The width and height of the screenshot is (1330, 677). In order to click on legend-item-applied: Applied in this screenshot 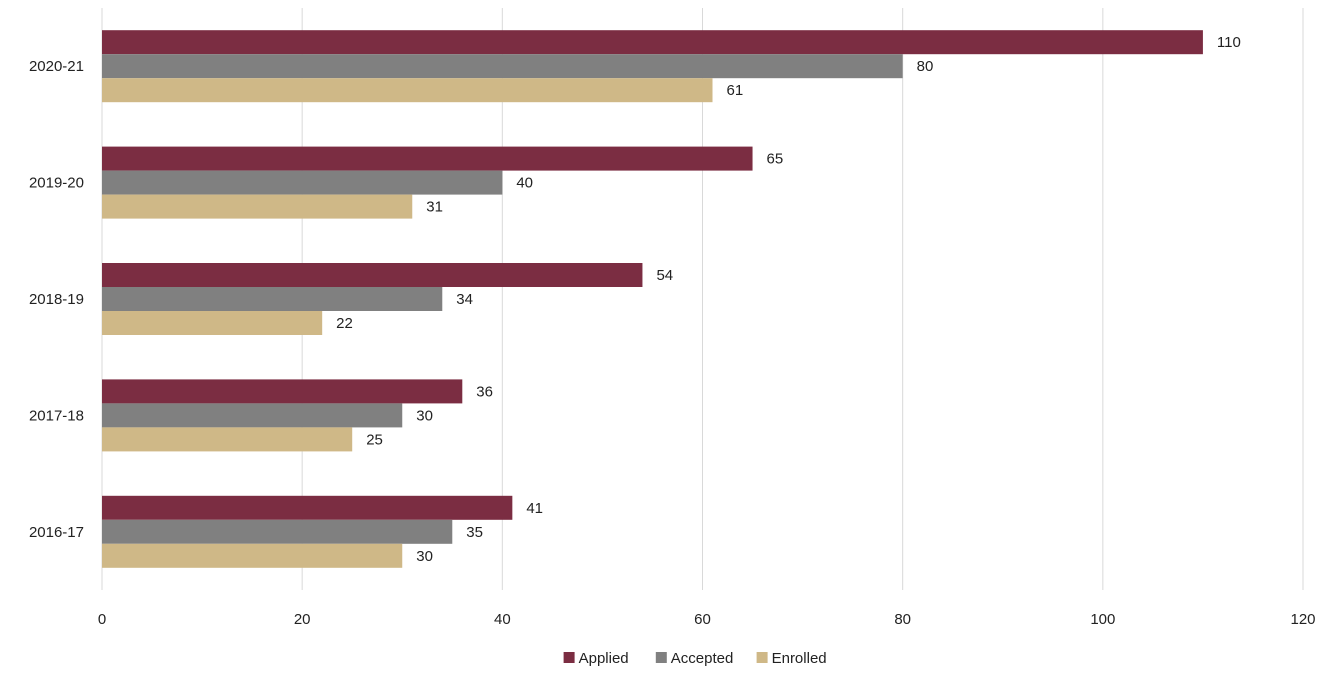, I will do `click(596, 658)`.